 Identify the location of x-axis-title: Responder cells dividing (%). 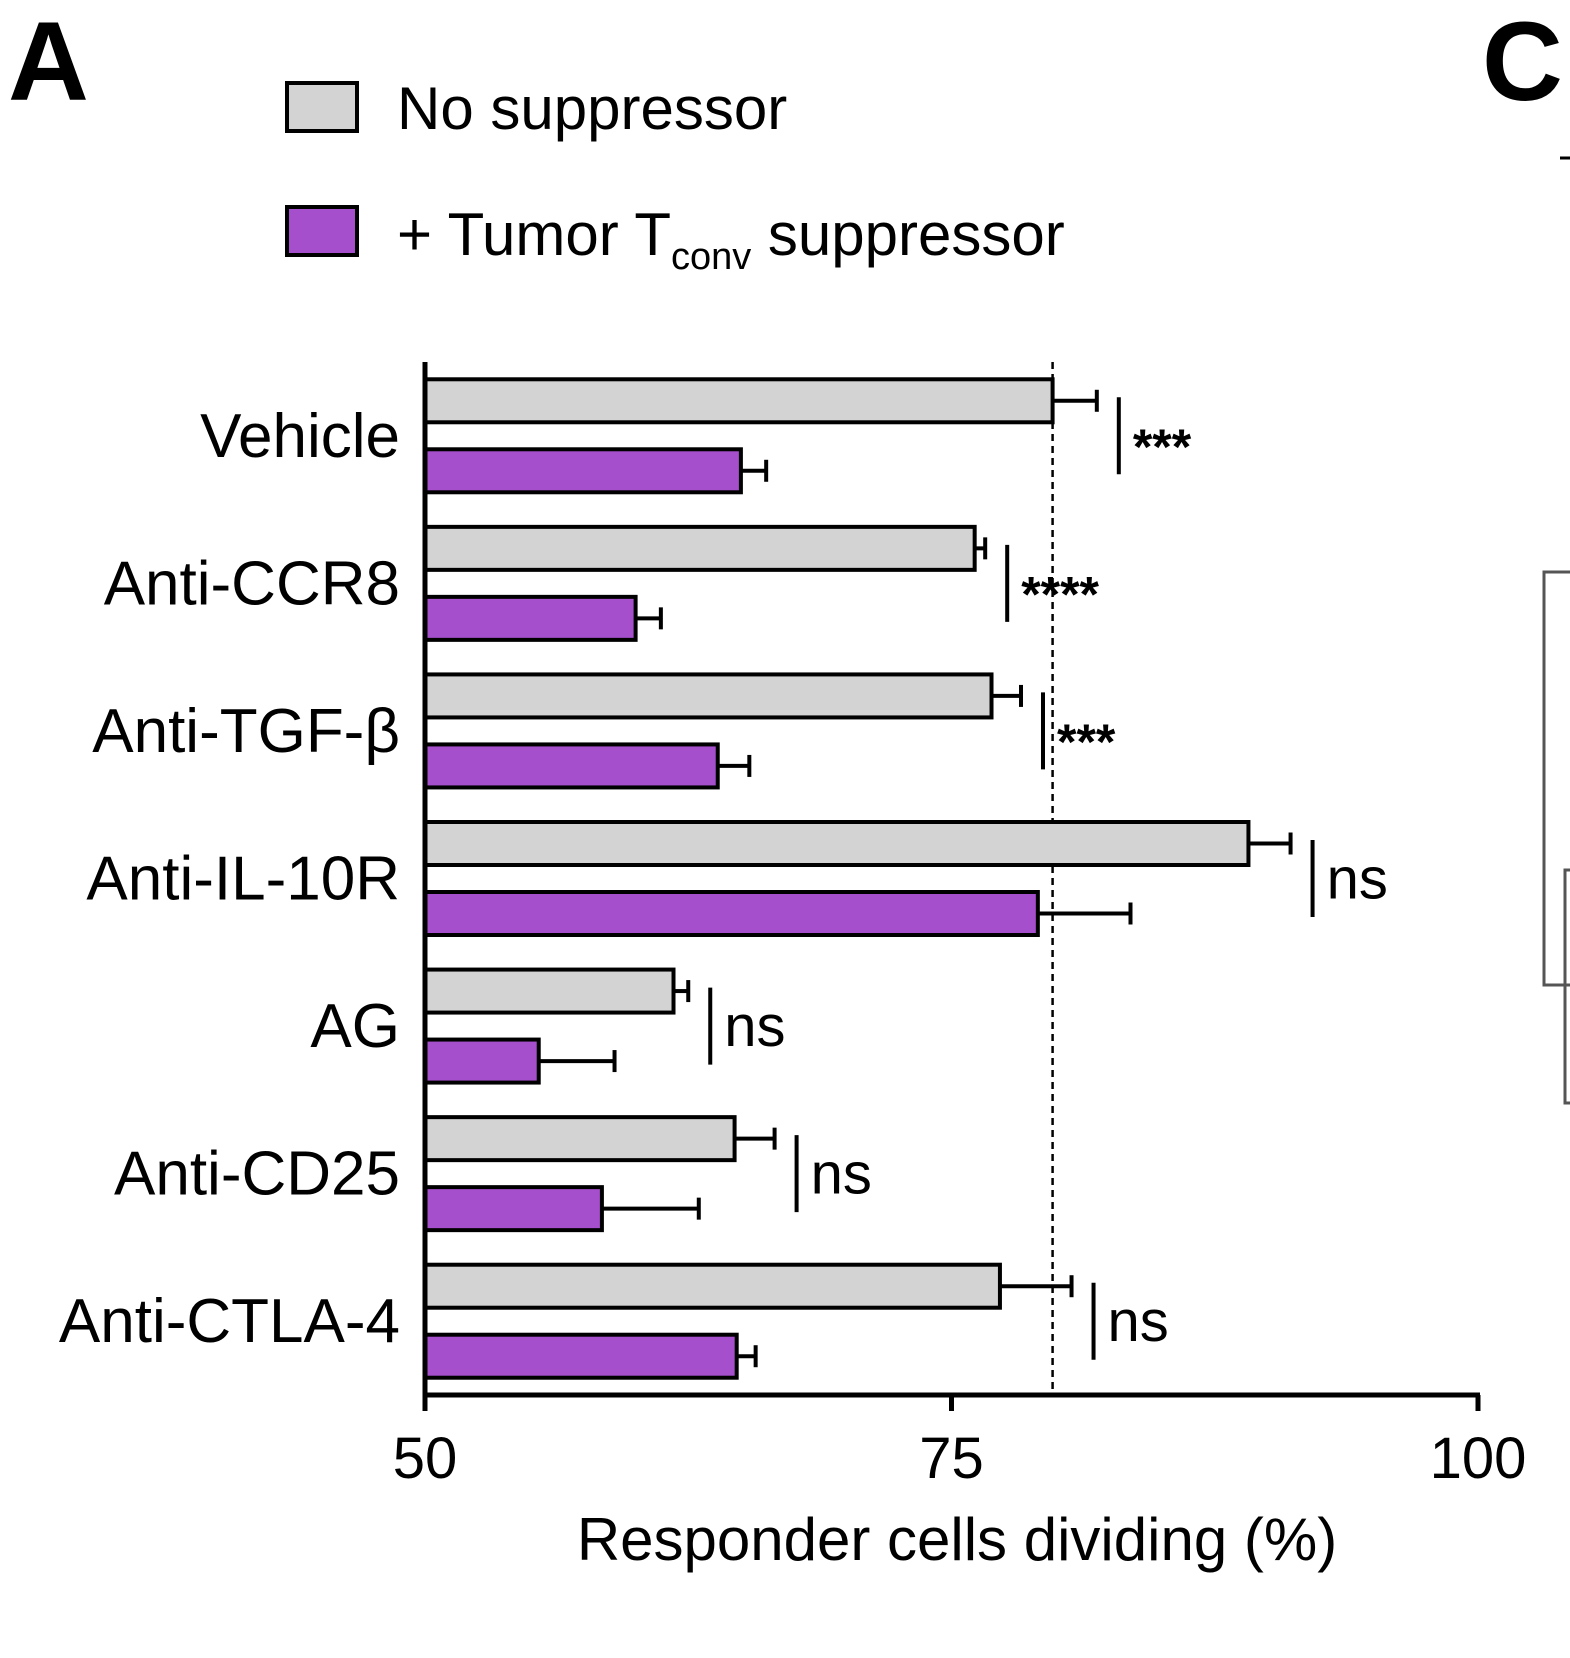
(957, 1539).